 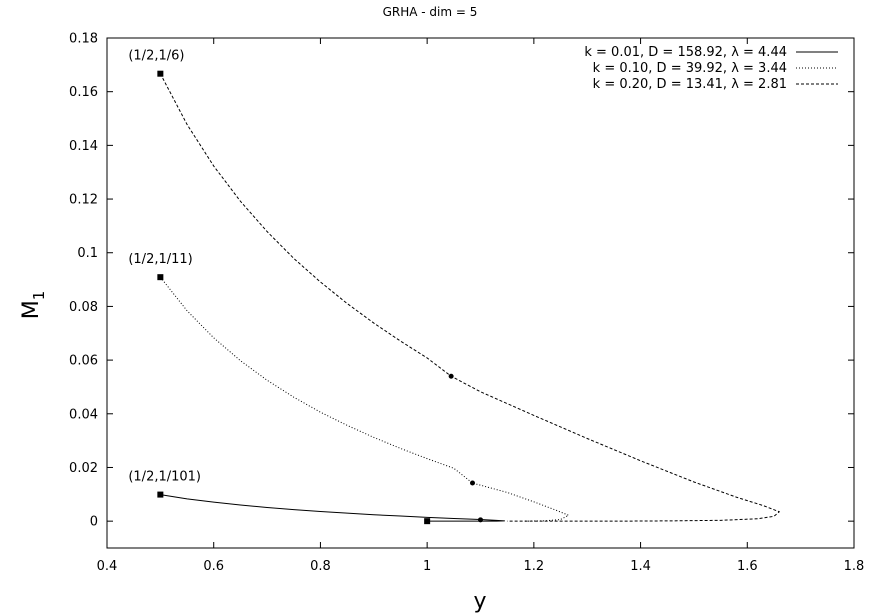 What do you see at coordinates (39, 296) in the screenshot?
I see `y-axis-label-subscript: 1` at bounding box center [39, 296].